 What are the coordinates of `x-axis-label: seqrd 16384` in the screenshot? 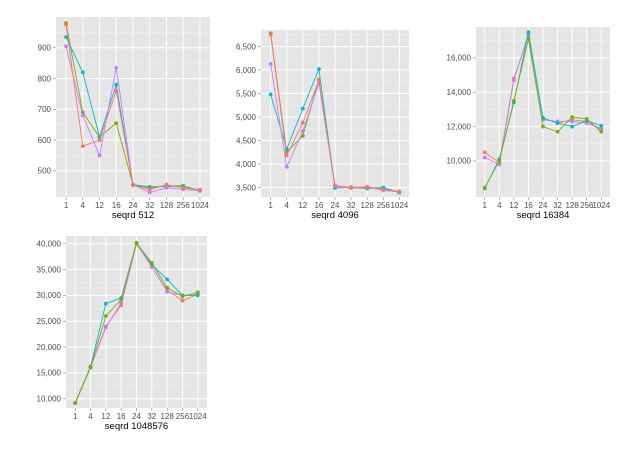 It's located at (543, 215).